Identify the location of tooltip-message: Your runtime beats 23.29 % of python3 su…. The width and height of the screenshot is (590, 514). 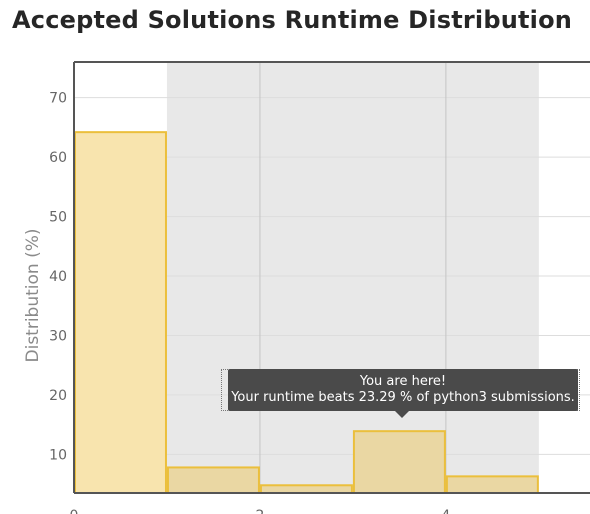
(403, 397).